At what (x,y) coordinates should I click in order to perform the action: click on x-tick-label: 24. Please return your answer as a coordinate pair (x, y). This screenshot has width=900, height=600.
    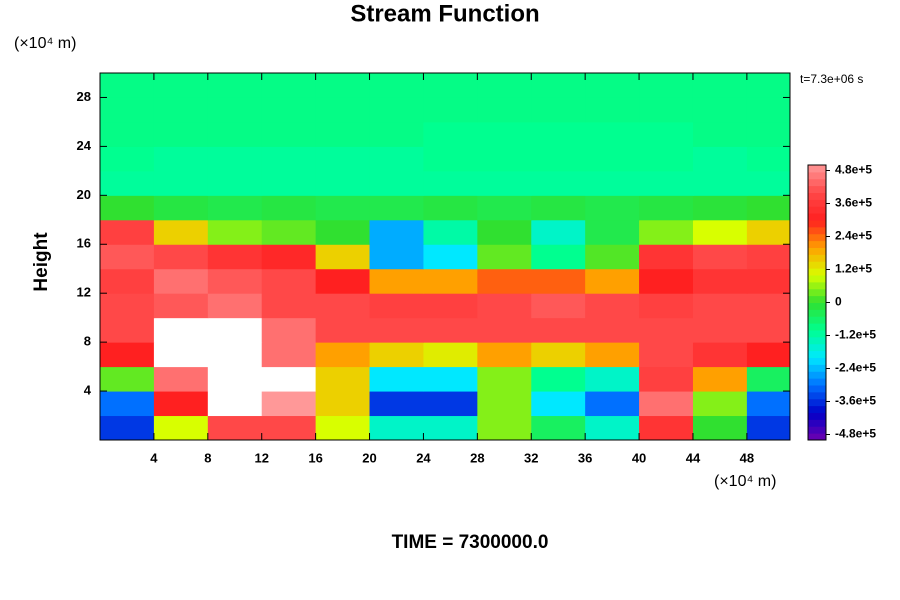
    Looking at the image, I should click on (423, 457).